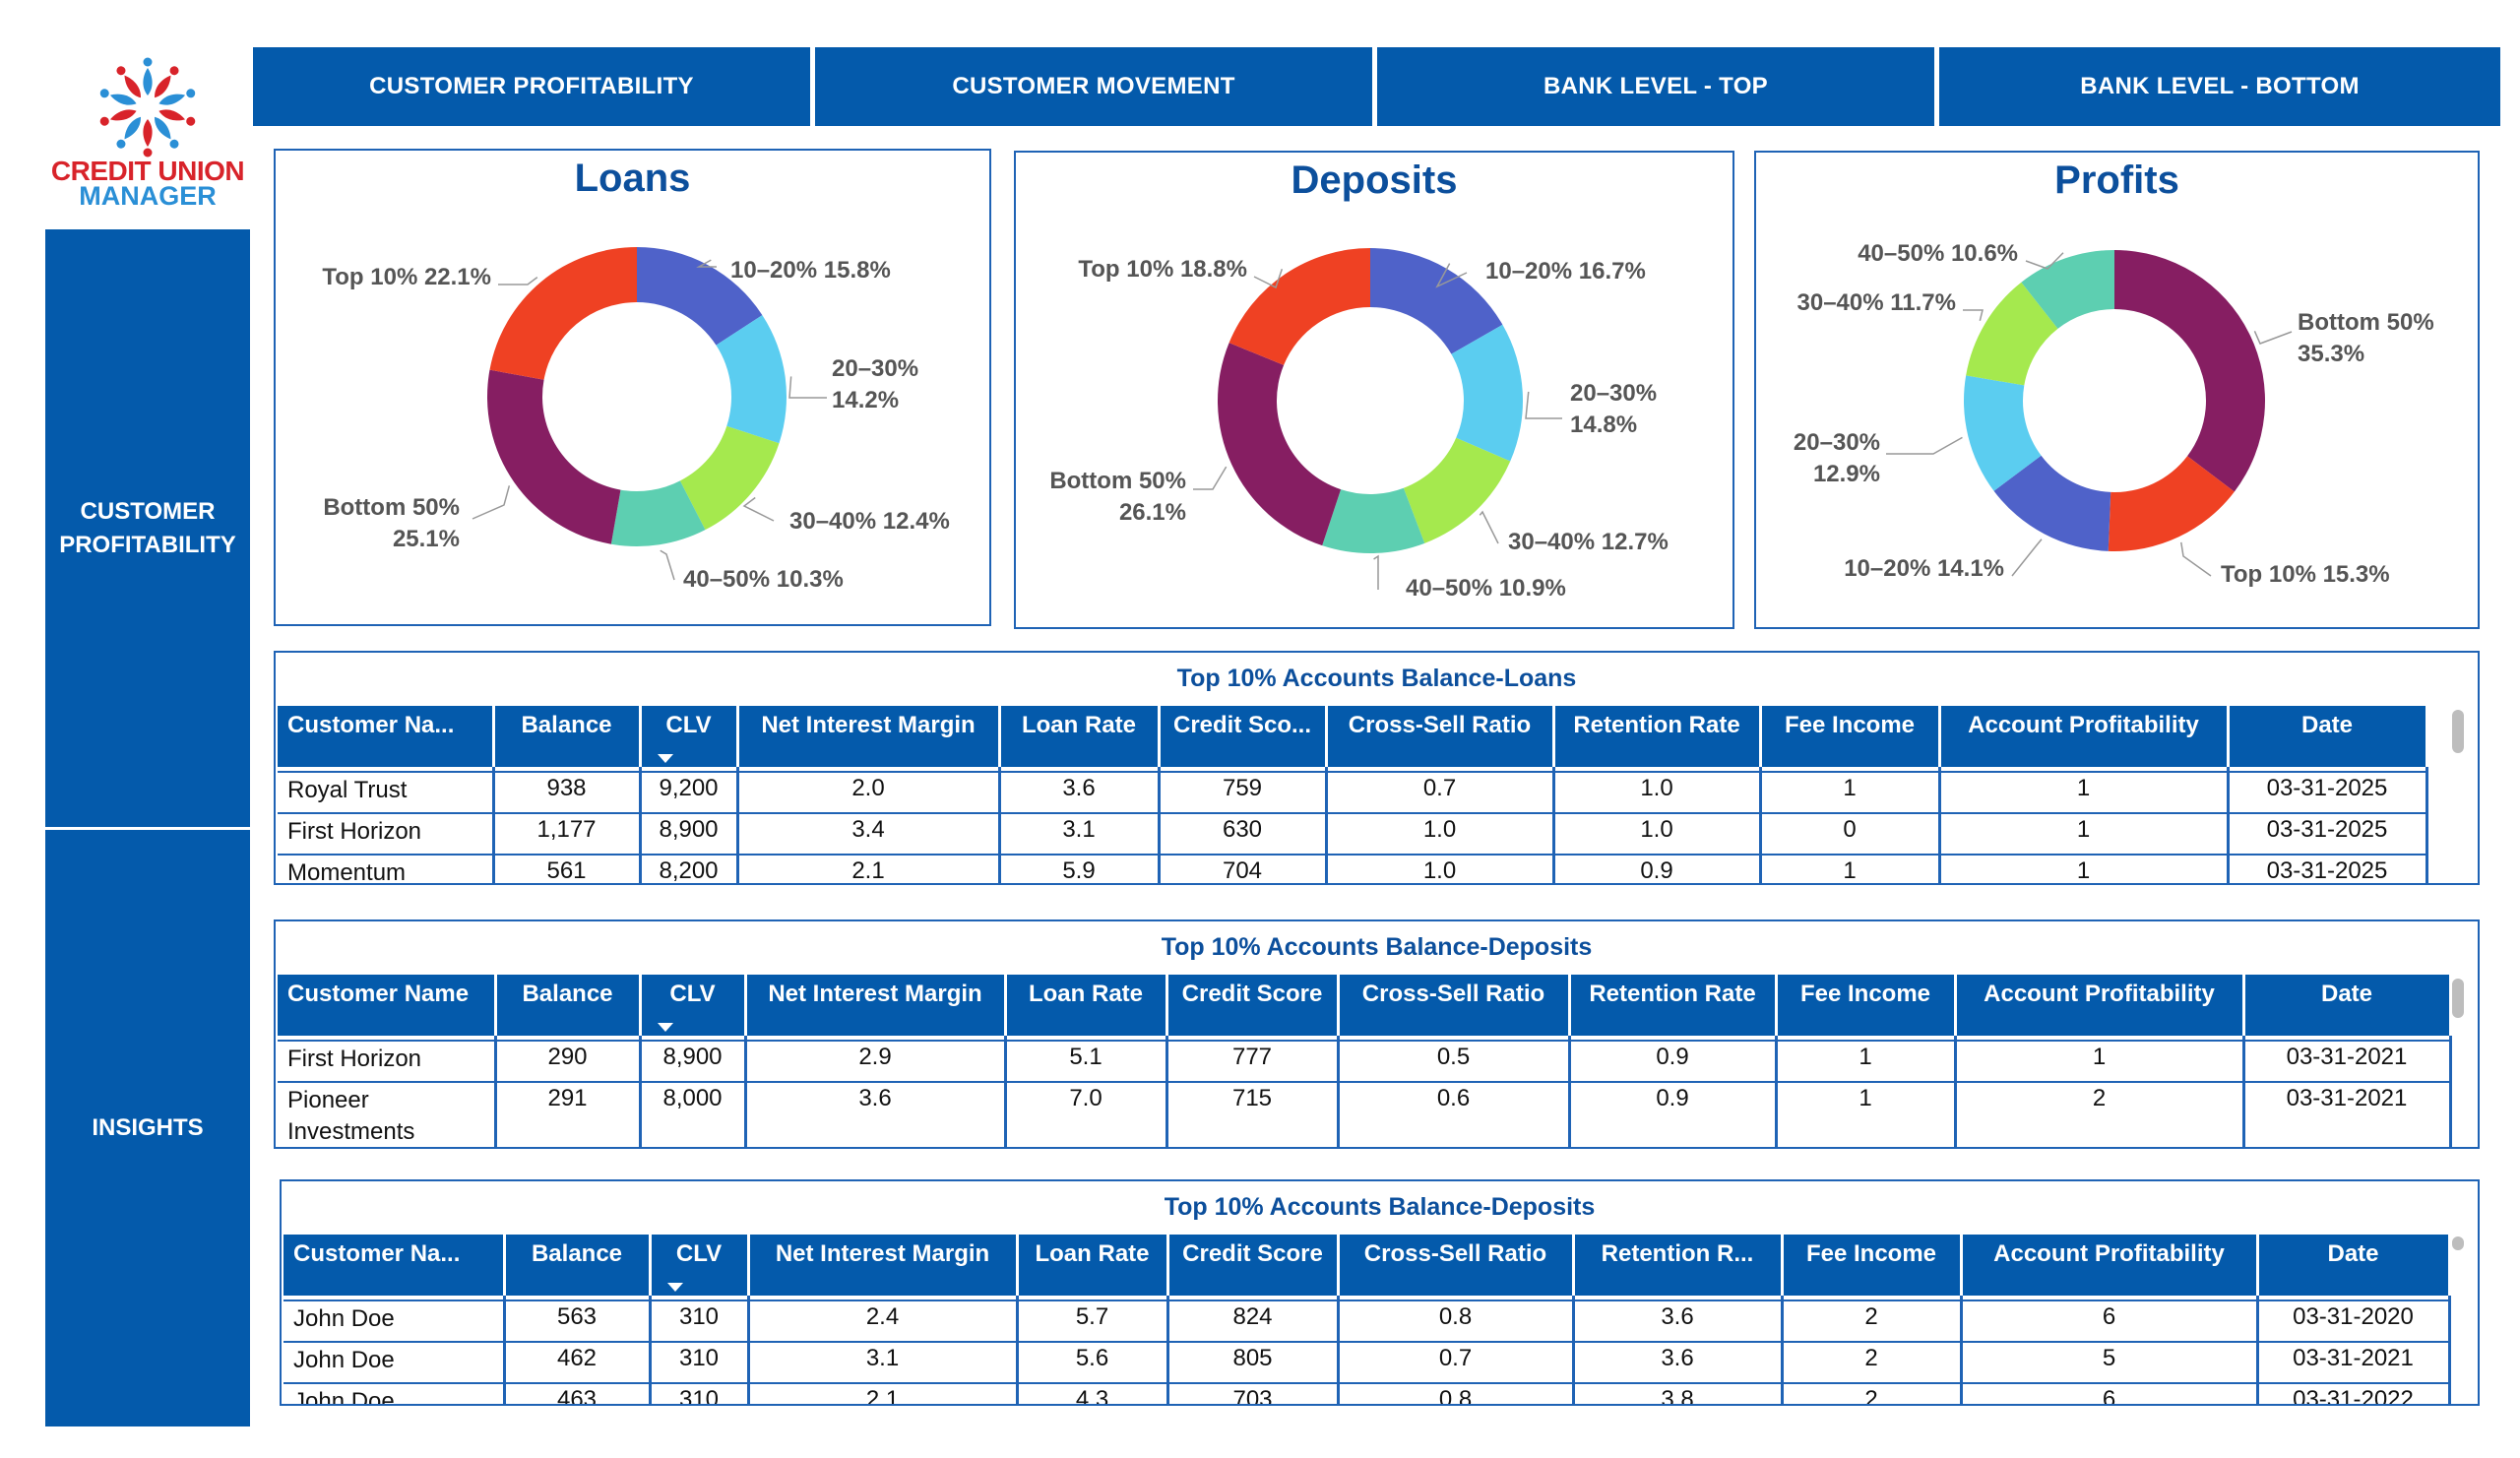 The image size is (2520, 1458). I want to click on data-label: 40–50% 10.9%, so click(1486, 588).